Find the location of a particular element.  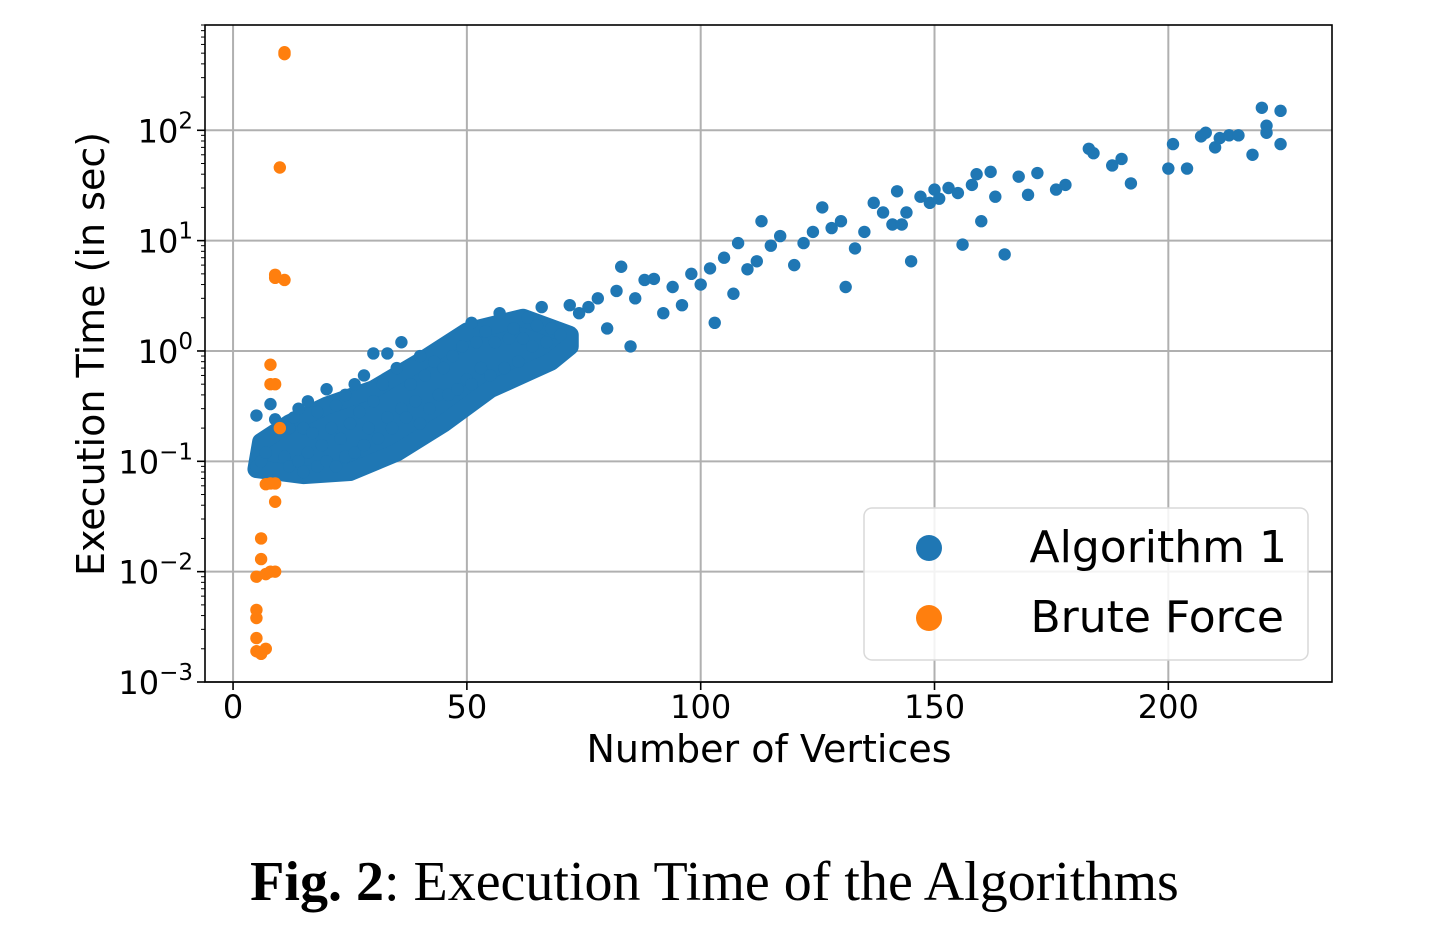

x-axis-ticks: 0 50 100 150 200 is located at coordinates (711, 704).